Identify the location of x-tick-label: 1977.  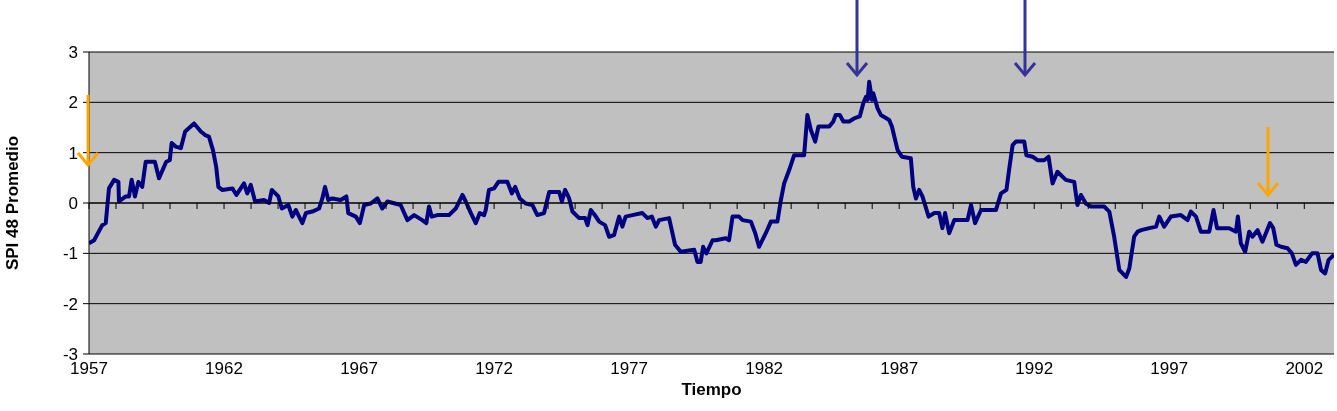
(629, 369).